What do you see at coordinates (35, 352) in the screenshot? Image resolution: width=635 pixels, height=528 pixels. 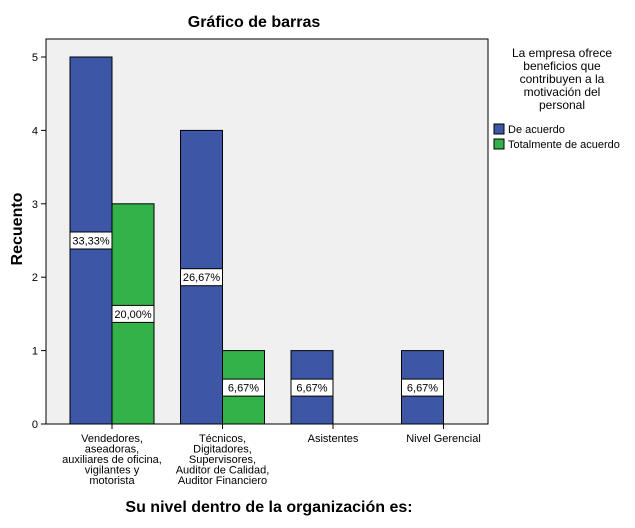 I see `y-tick-label: 1` at bounding box center [35, 352].